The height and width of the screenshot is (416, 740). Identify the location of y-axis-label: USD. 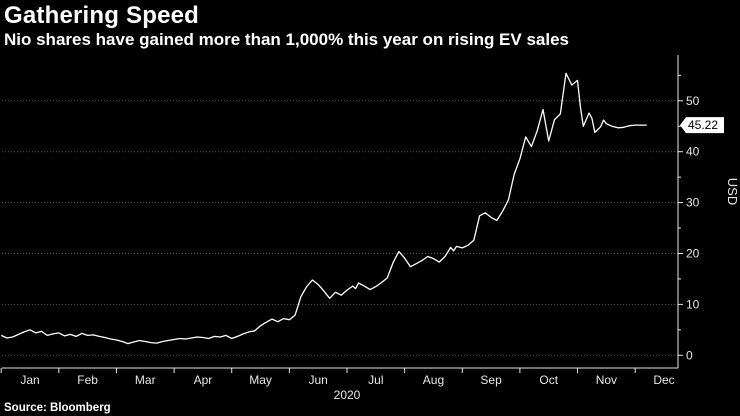
(732, 191).